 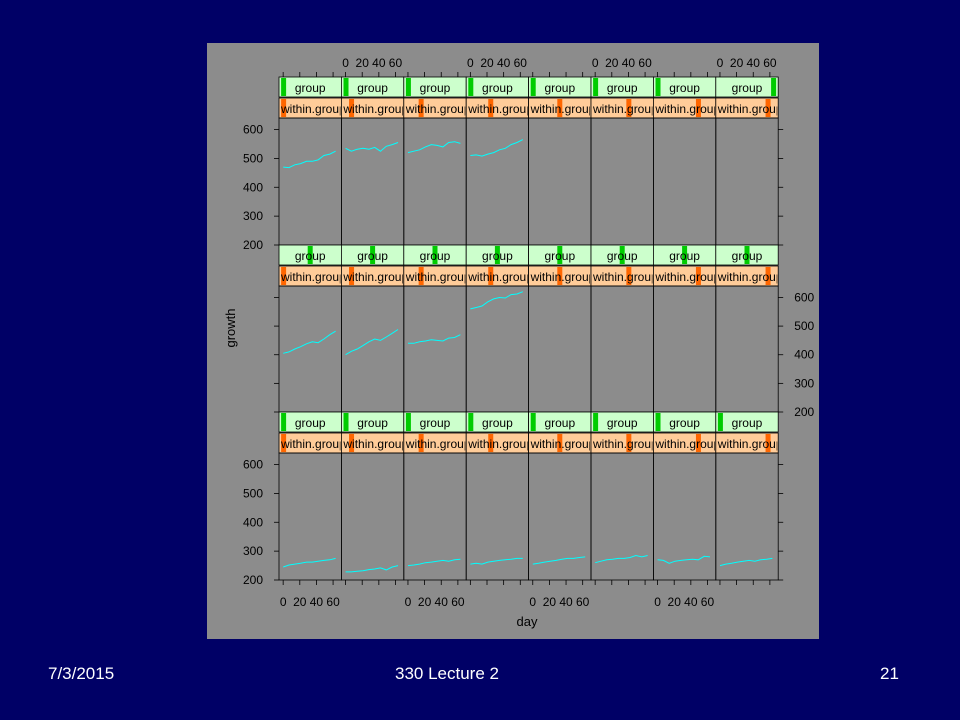 What do you see at coordinates (747, 422) in the screenshot?
I see `strip-group` at bounding box center [747, 422].